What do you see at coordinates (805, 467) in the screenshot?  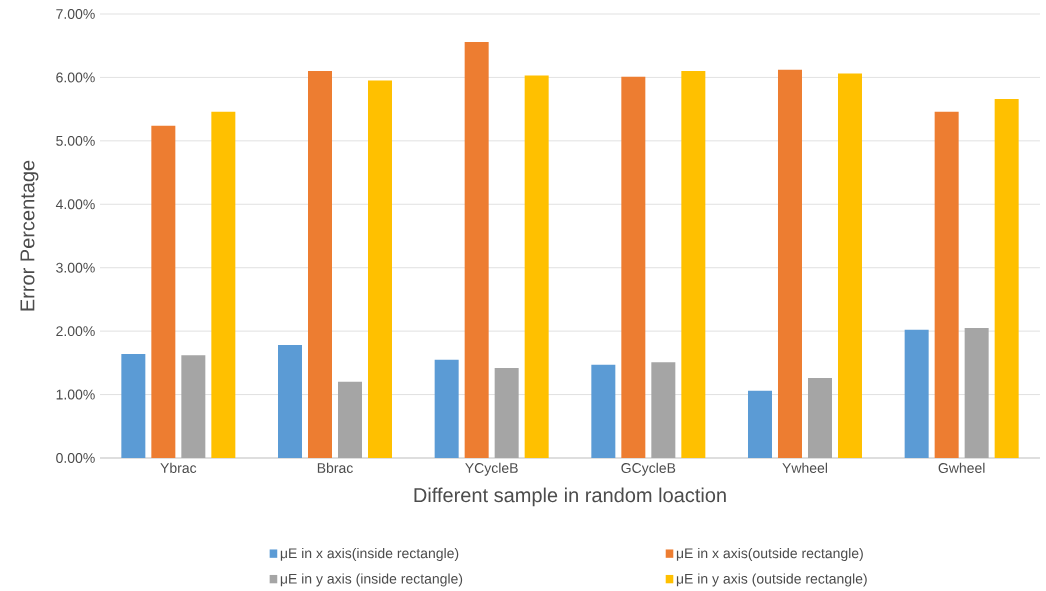 I see `x-tick-label: Ywheel` at bounding box center [805, 467].